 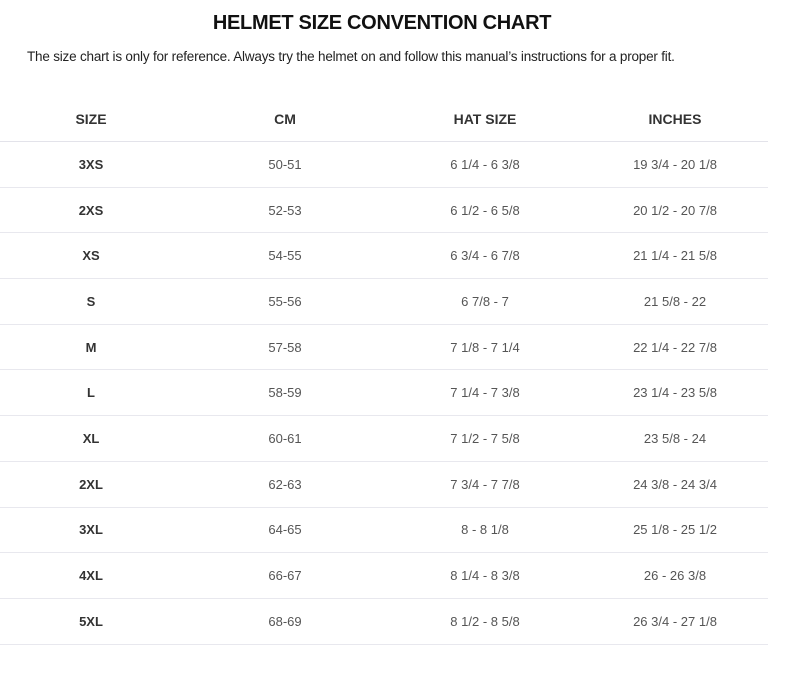 I want to click on table-row: 5XL 68-69 8 1/2 - 8 5/8 26 3/4 - 27 1/8, so click(x=384, y=622).